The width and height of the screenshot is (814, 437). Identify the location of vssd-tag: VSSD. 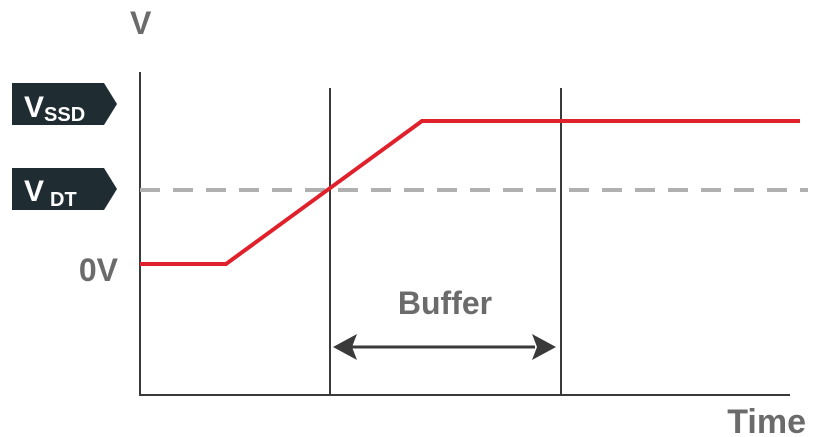
(64, 104).